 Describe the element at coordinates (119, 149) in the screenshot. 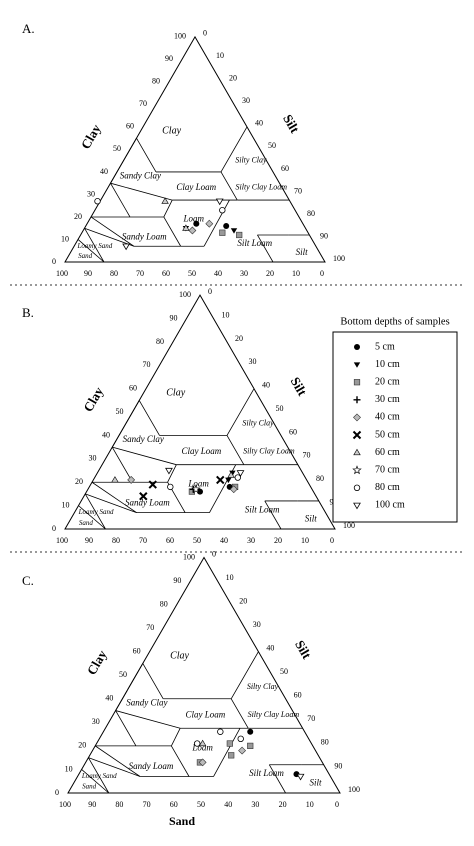

I see `clay-axis: 0 10 20 30 40 50 60 70 80 90 100` at that location.